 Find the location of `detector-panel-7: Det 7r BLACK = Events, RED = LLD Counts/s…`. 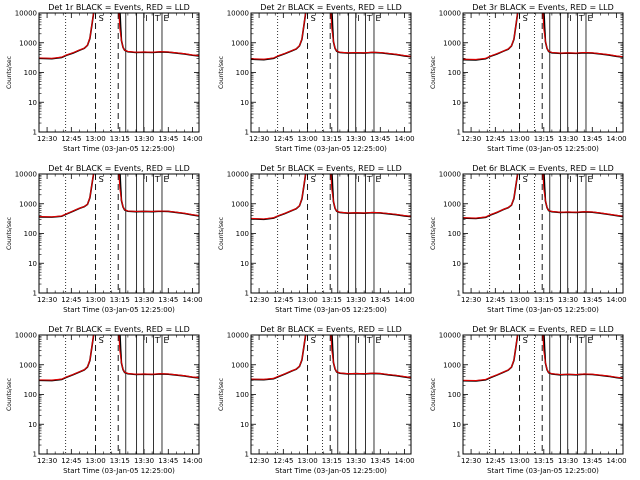

detector-panel-7: Det 7r BLACK = Events, RED = LLD Counts/s… is located at coordinates (104, 400).